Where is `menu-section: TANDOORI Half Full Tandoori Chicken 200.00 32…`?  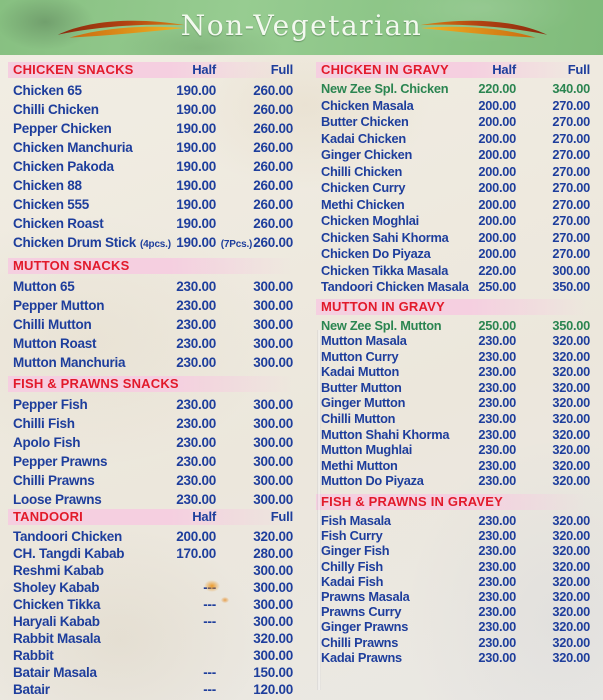 menu-section: TANDOORI Half Full Tandoori Chicken 200.00 32… is located at coordinates (156, 603).